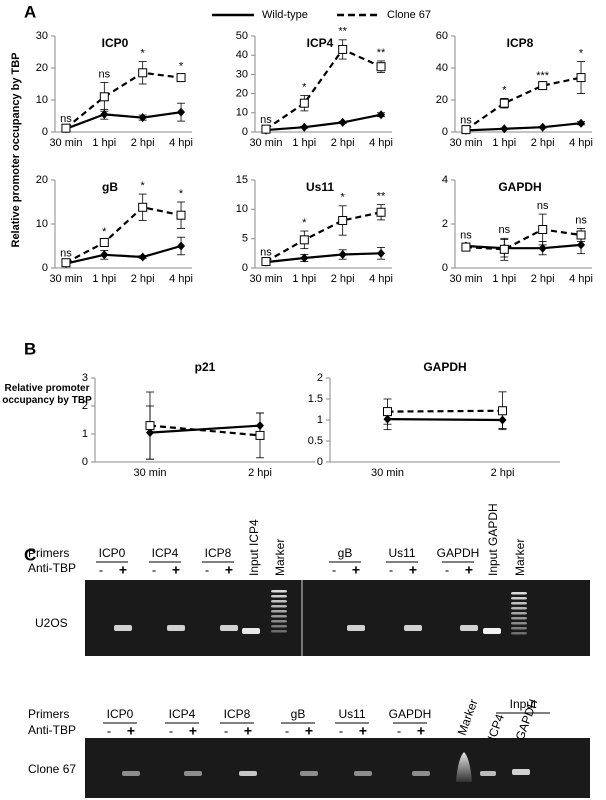 This screenshot has height=800, width=606. What do you see at coordinates (543, 76) in the screenshot?
I see `annotation: ***` at bounding box center [543, 76].